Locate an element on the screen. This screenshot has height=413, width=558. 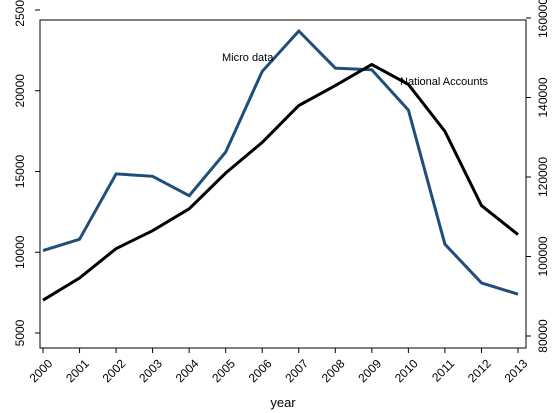
x-tick-label: 2013 is located at coordinates (516, 370).